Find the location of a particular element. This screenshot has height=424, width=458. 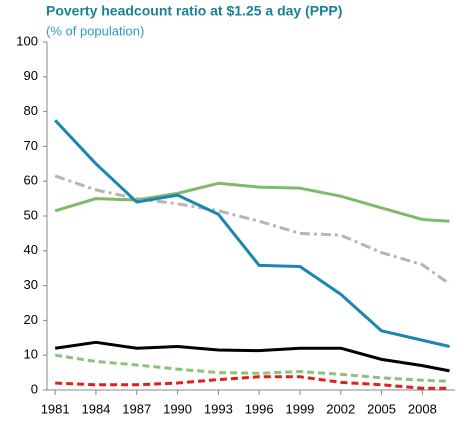

y-tick-label: 80 is located at coordinates (31, 110).